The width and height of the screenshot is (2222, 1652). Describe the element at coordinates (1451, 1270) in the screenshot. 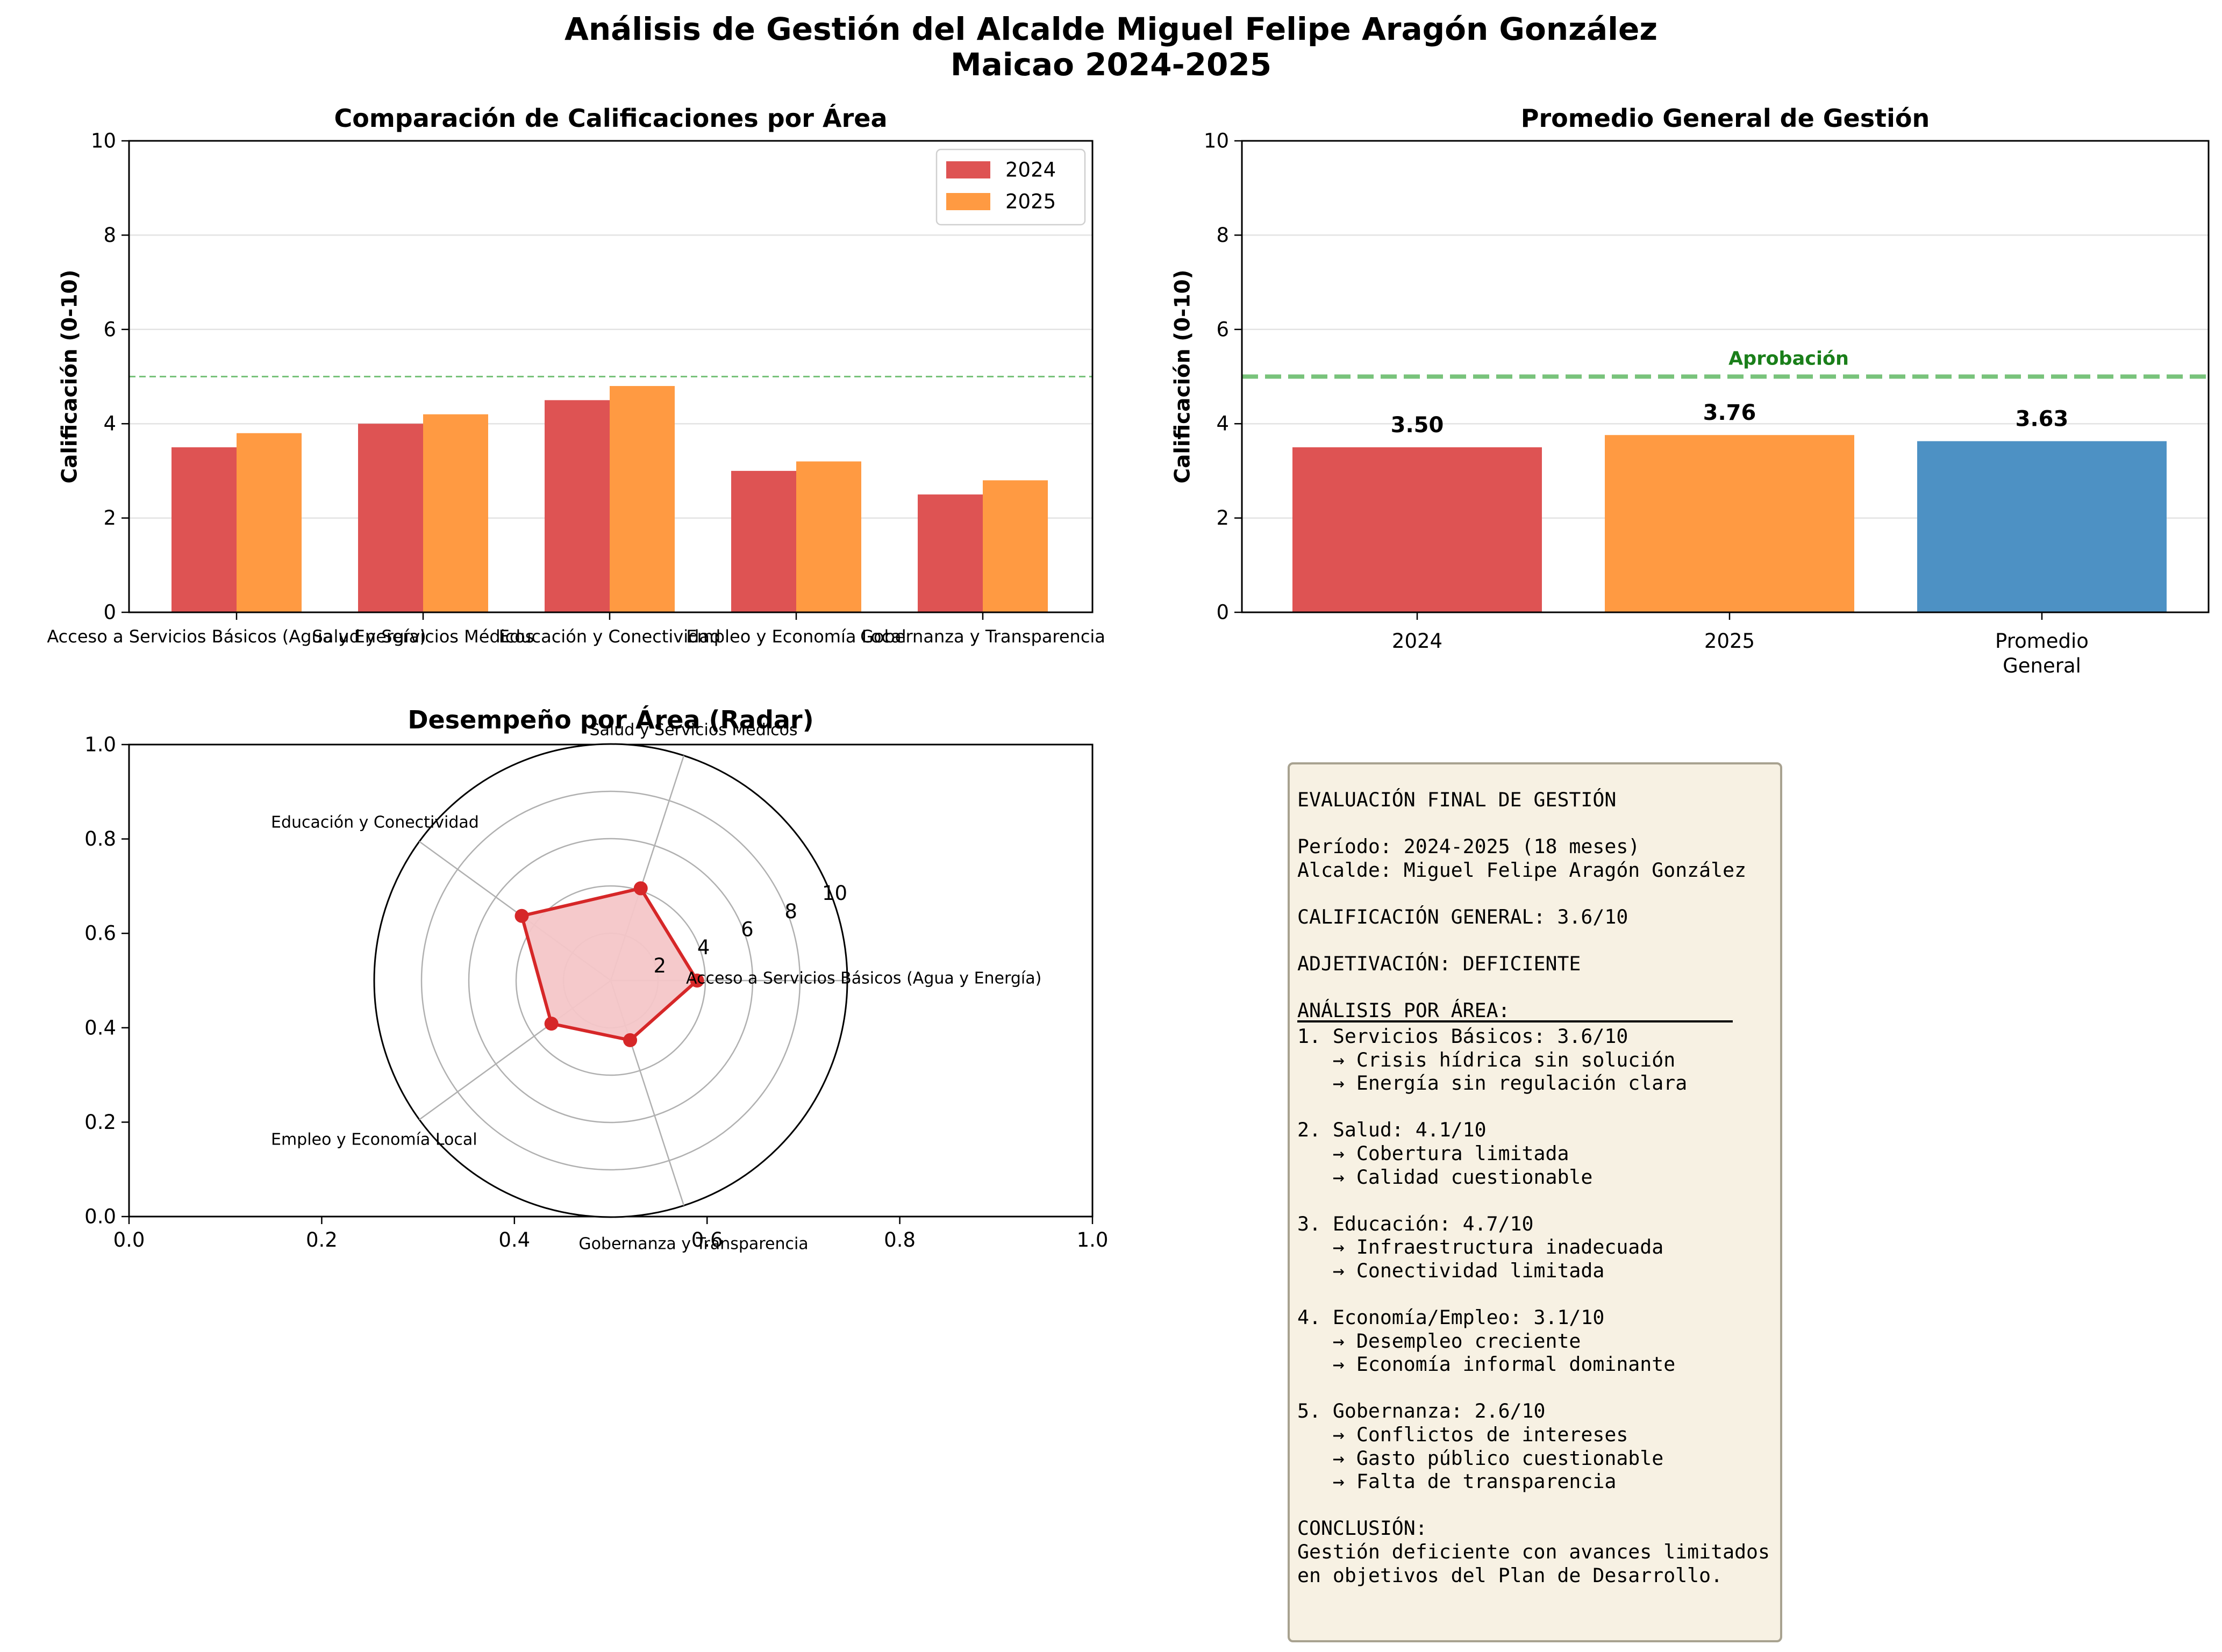

I see `evaluation-line: → Conectividad limitada` at that location.